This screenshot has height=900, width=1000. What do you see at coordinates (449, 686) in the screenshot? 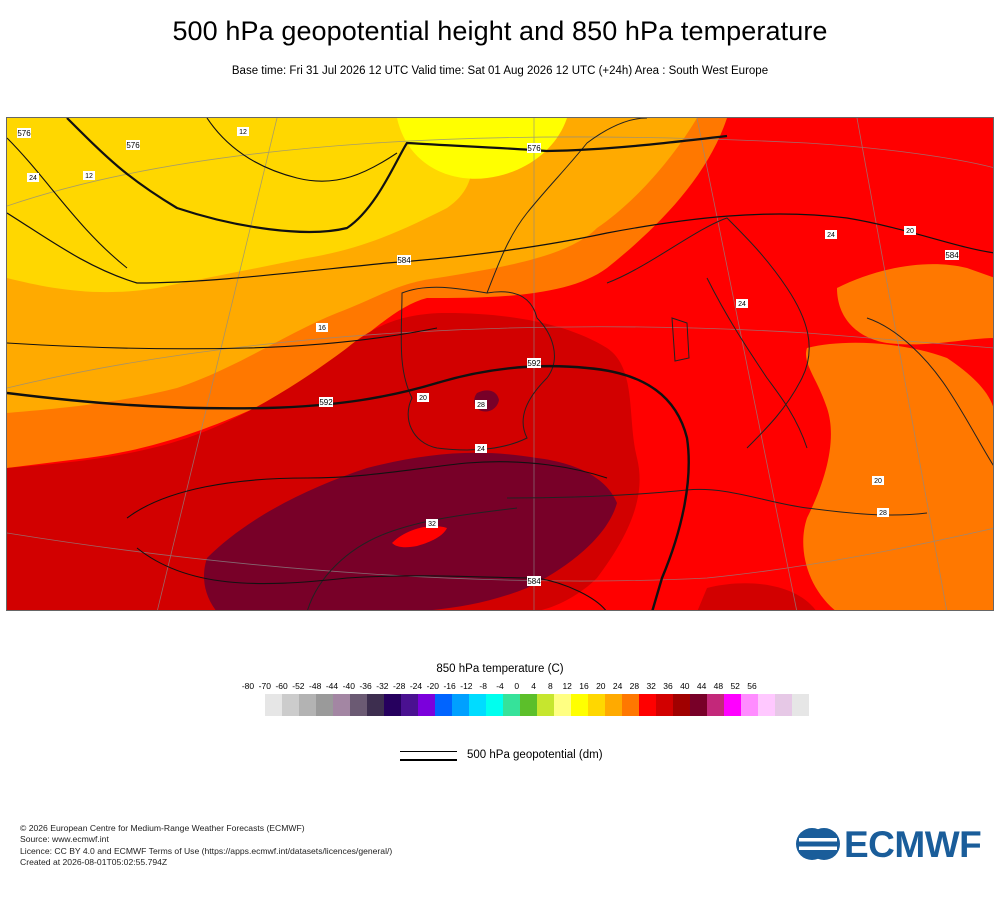
I see `colorbar-tick-label: -16` at bounding box center [449, 686].